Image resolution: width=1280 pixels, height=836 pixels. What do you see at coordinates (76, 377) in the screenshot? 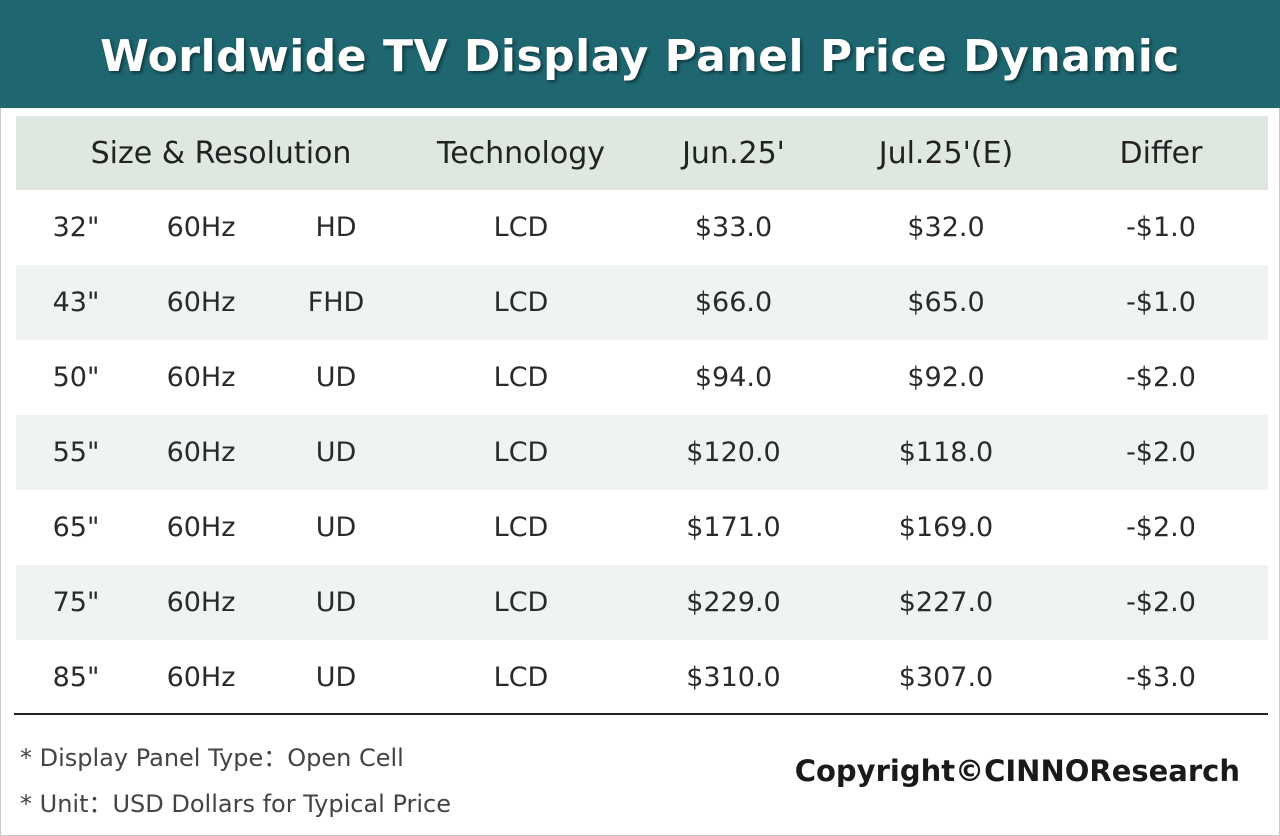
I see `cell-size: 50"` at bounding box center [76, 377].